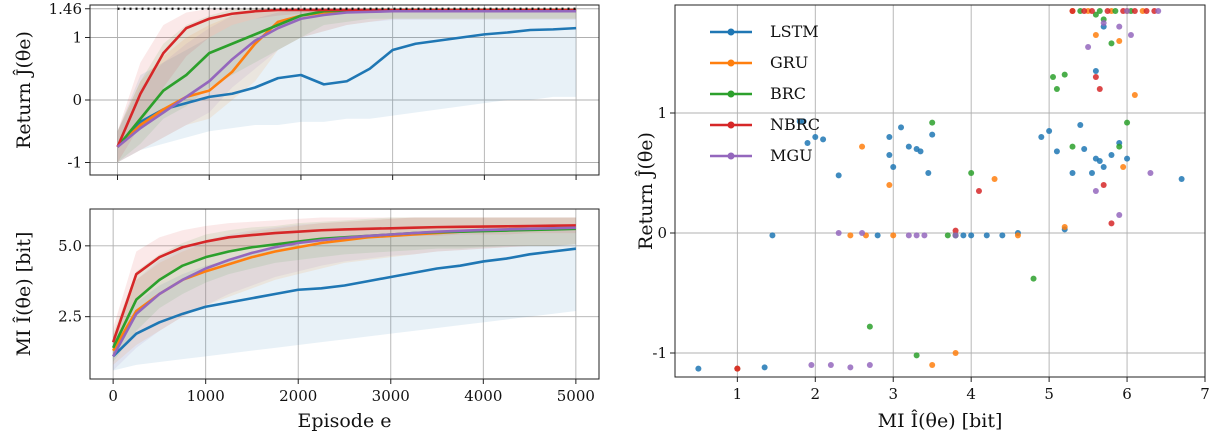  I want to click on legend-label-brc: BRC, so click(788, 93).